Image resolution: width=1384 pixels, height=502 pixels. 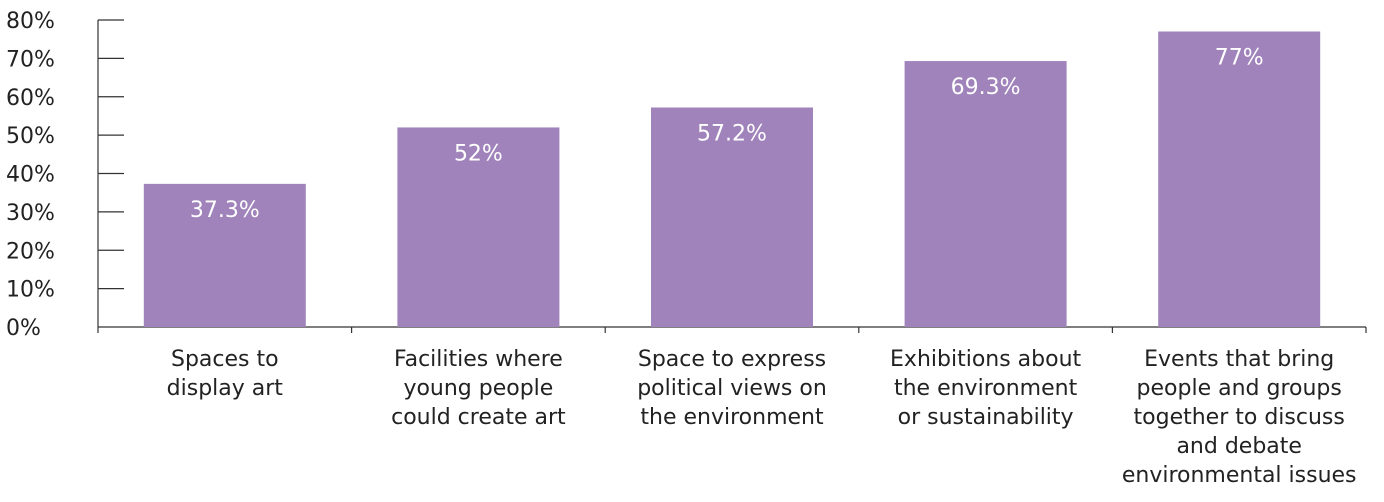 What do you see at coordinates (732, 359) in the screenshot?
I see `category-label-line: Space to express` at bounding box center [732, 359].